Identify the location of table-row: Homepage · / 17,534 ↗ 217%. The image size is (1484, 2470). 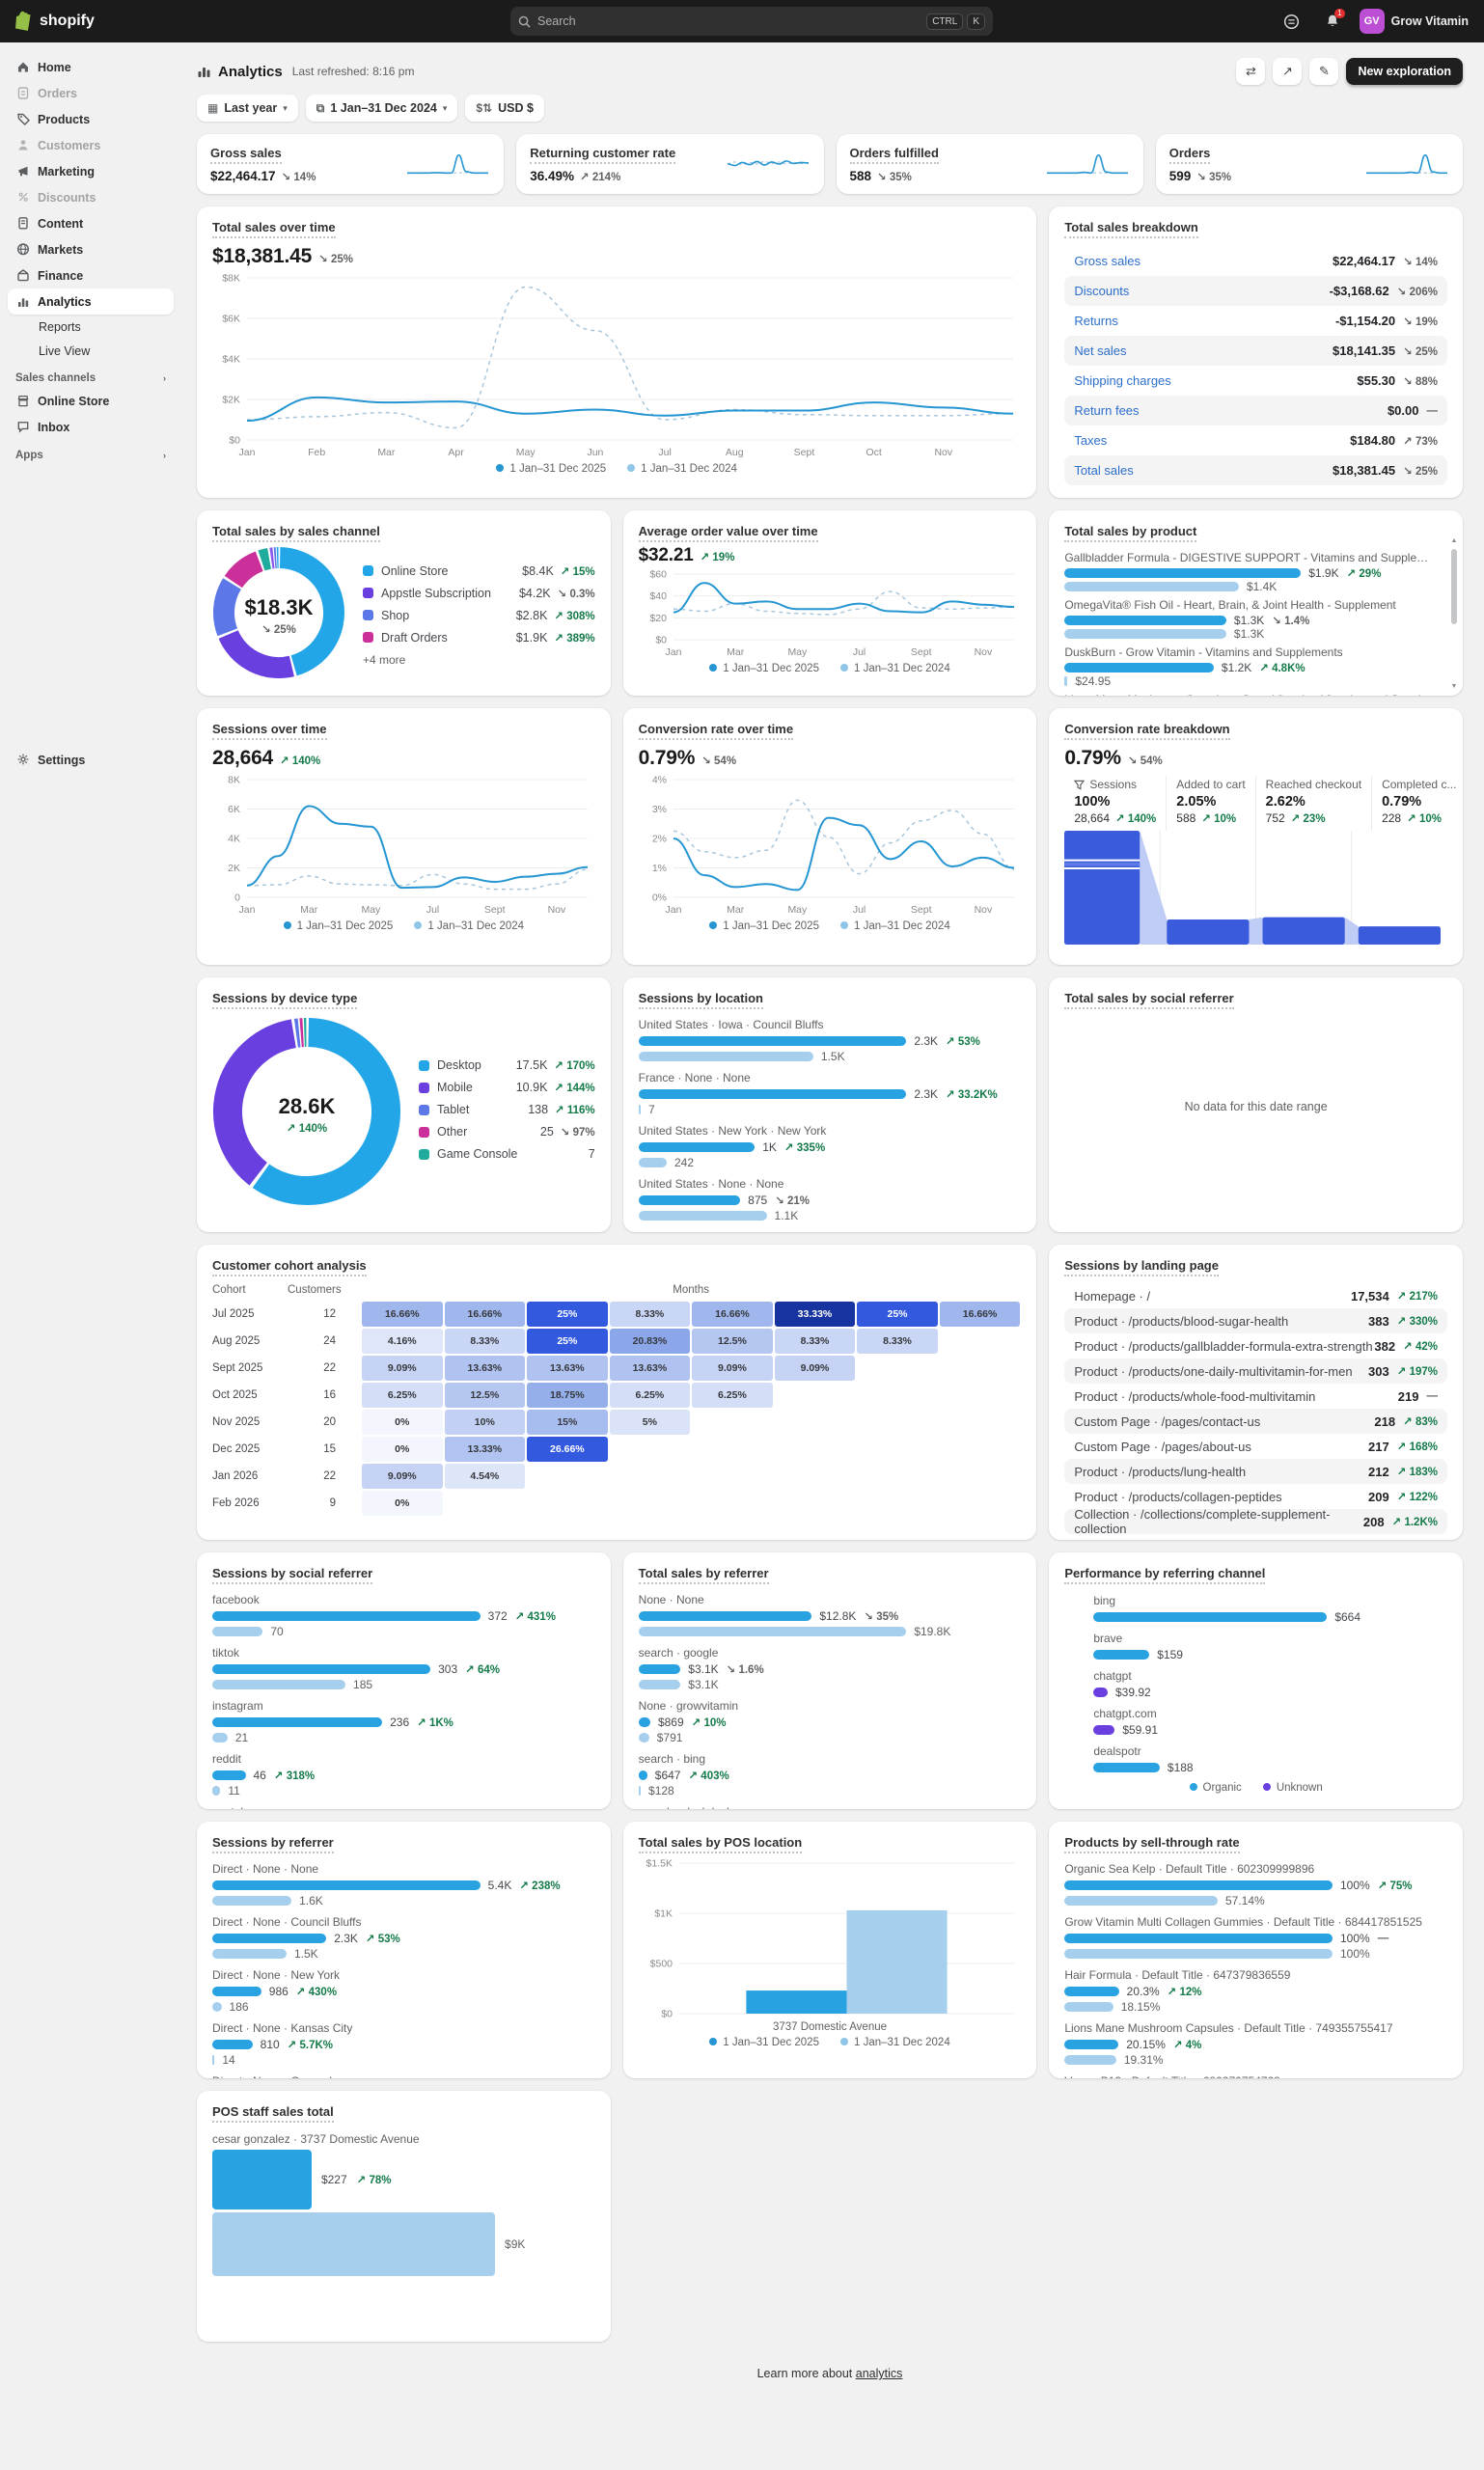
(1255, 1295).